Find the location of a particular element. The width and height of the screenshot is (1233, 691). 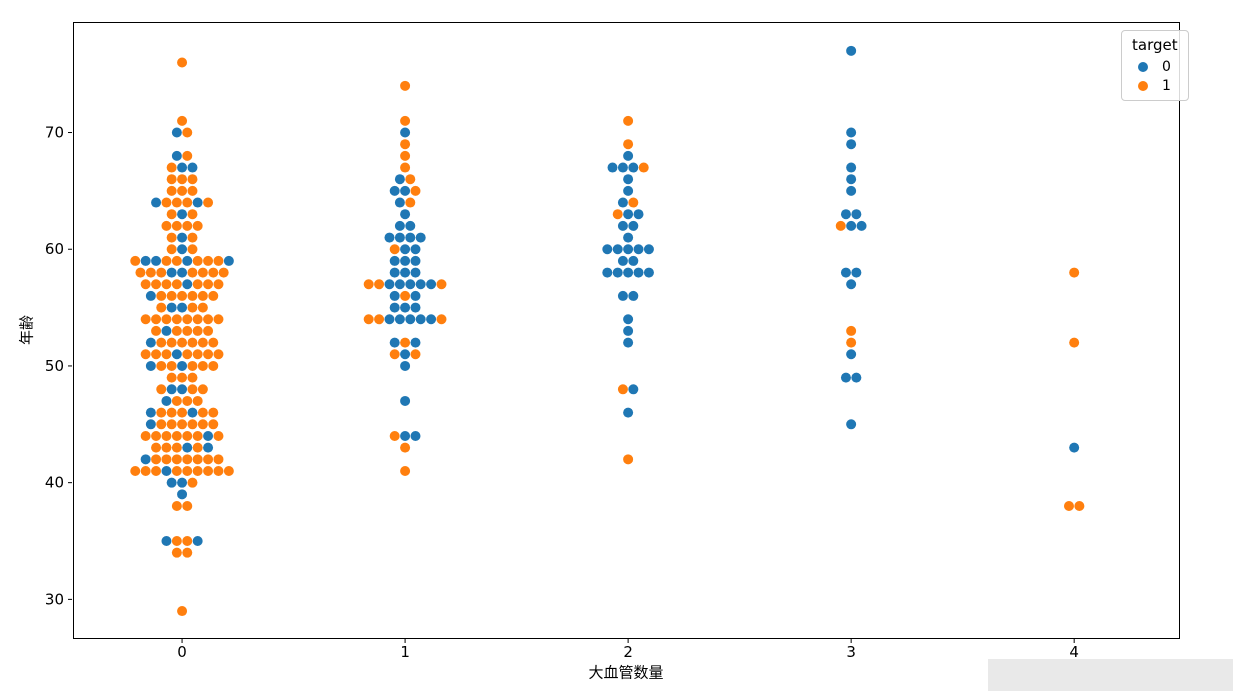

x-tick-label: 0 is located at coordinates (182, 652).